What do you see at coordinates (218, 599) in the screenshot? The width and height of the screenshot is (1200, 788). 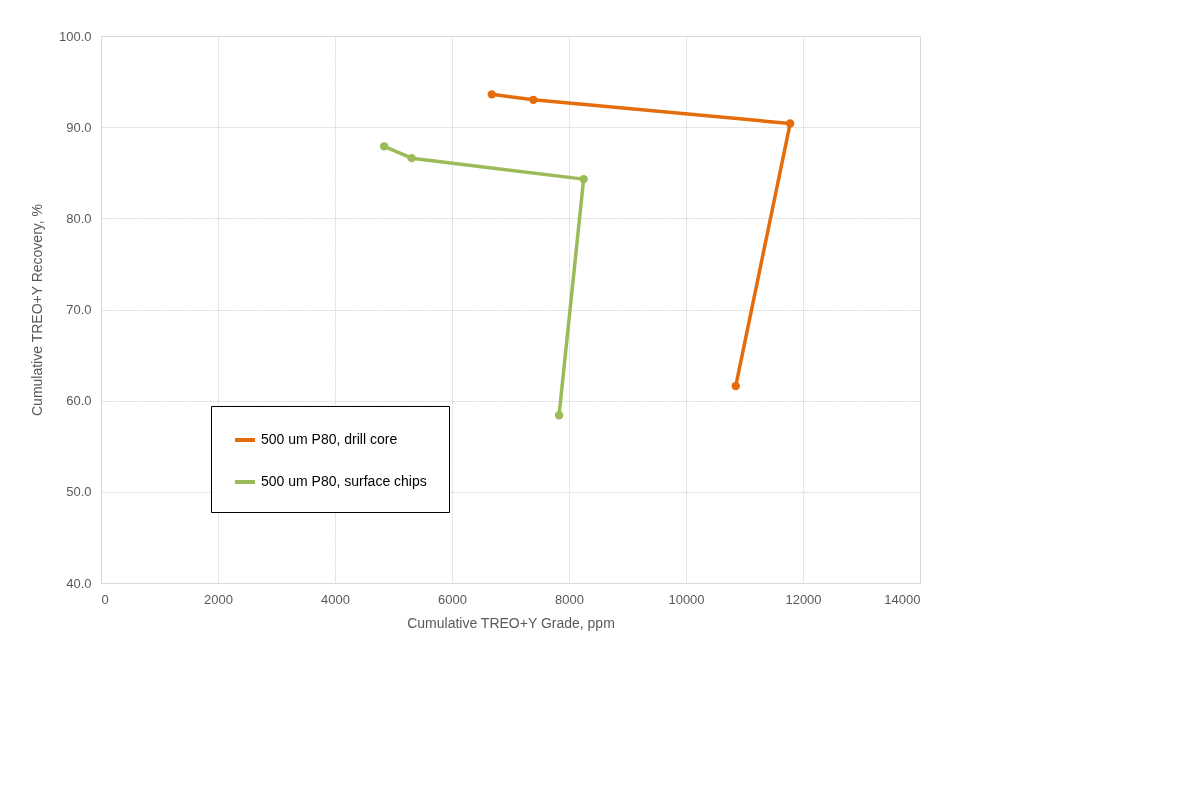 I see `x-tick-label: 2000` at bounding box center [218, 599].